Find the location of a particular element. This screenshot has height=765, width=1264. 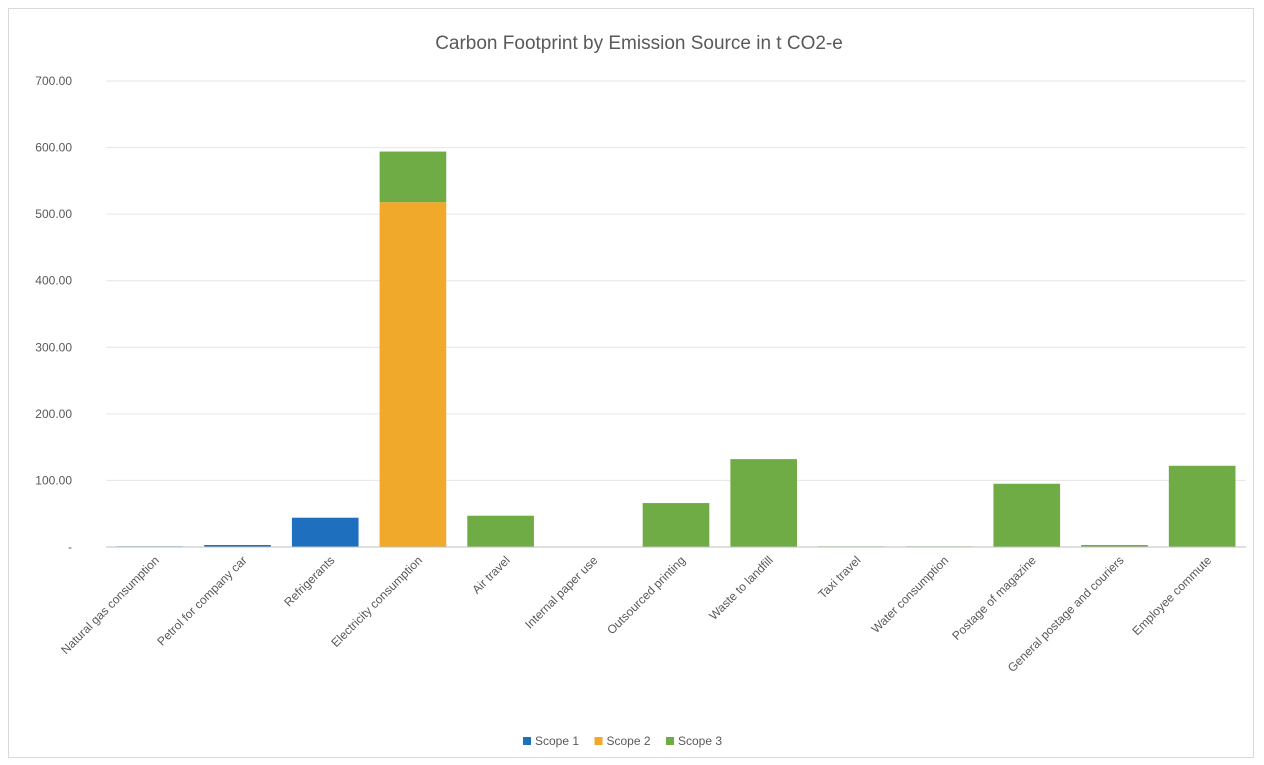

x-tick-label: Waste to landfill is located at coordinates (740, 587).